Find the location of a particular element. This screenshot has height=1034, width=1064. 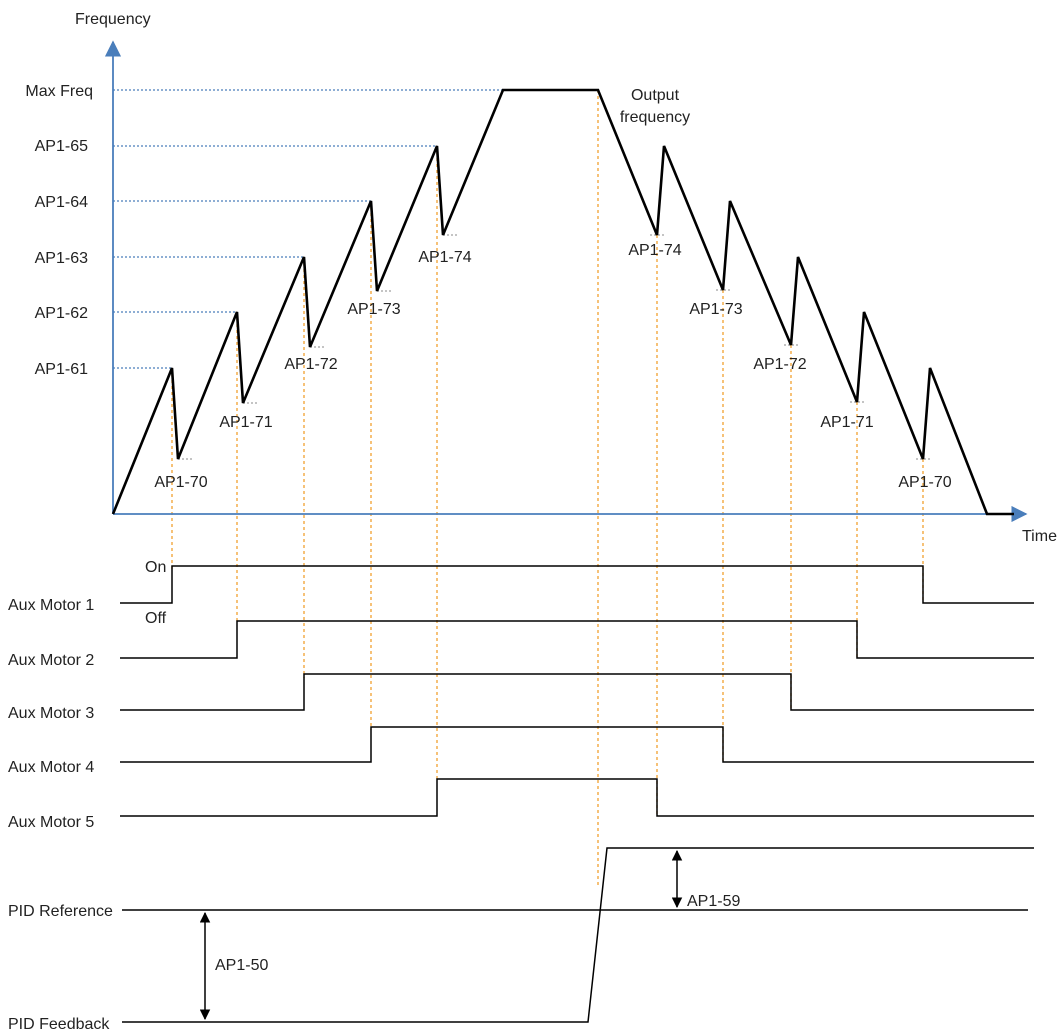

motor-label-3: Aux Motor 3 is located at coordinates (51, 713).